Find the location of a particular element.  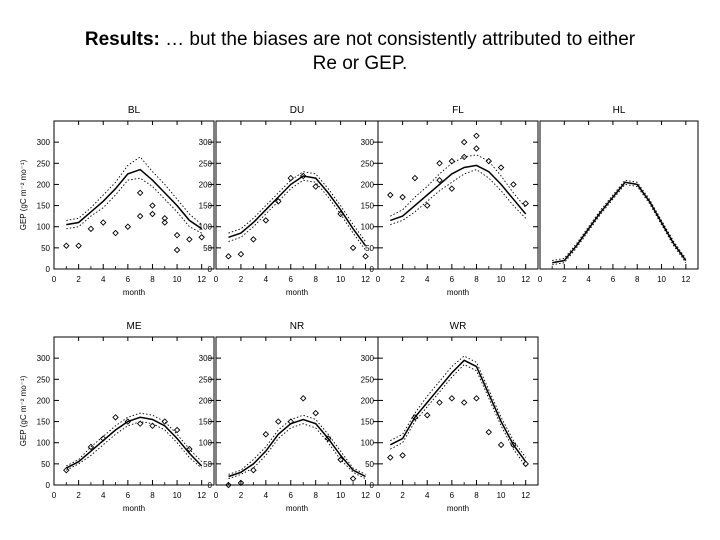

panel-title: HL is located at coordinates (619, 110).